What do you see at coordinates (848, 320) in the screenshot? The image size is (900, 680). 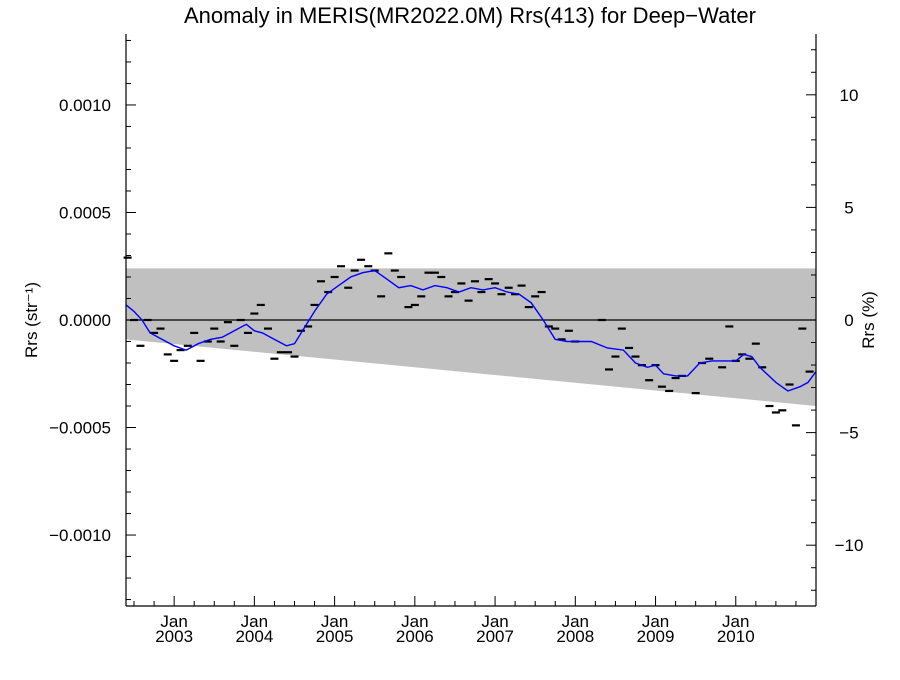 I see `y2-tick-label: 0` at bounding box center [848, 320].